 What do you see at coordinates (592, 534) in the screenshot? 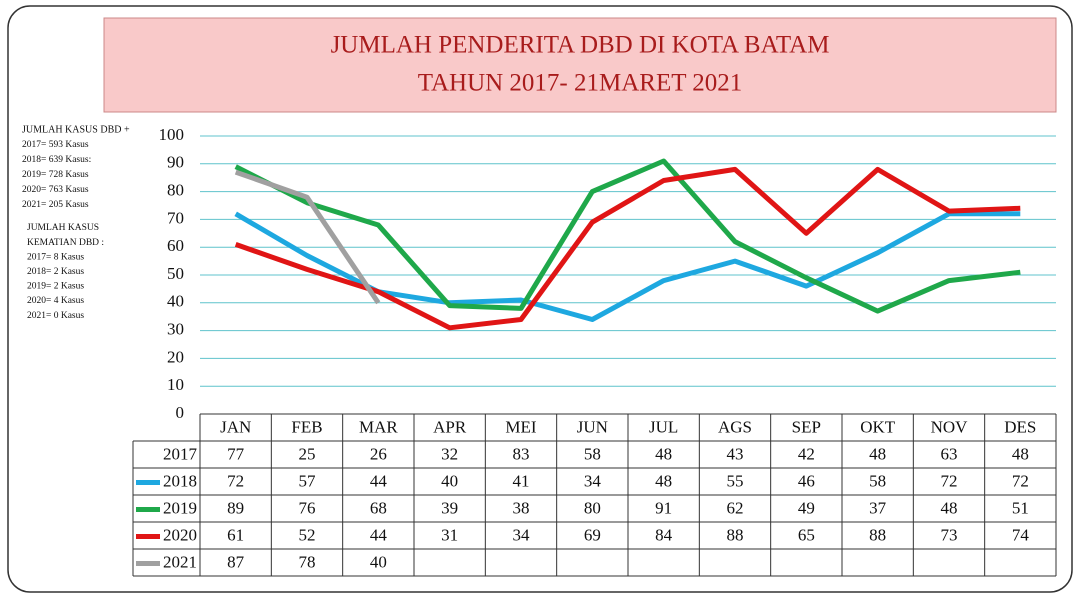
I see `table-value: 69` at bounding box center [592, 534].